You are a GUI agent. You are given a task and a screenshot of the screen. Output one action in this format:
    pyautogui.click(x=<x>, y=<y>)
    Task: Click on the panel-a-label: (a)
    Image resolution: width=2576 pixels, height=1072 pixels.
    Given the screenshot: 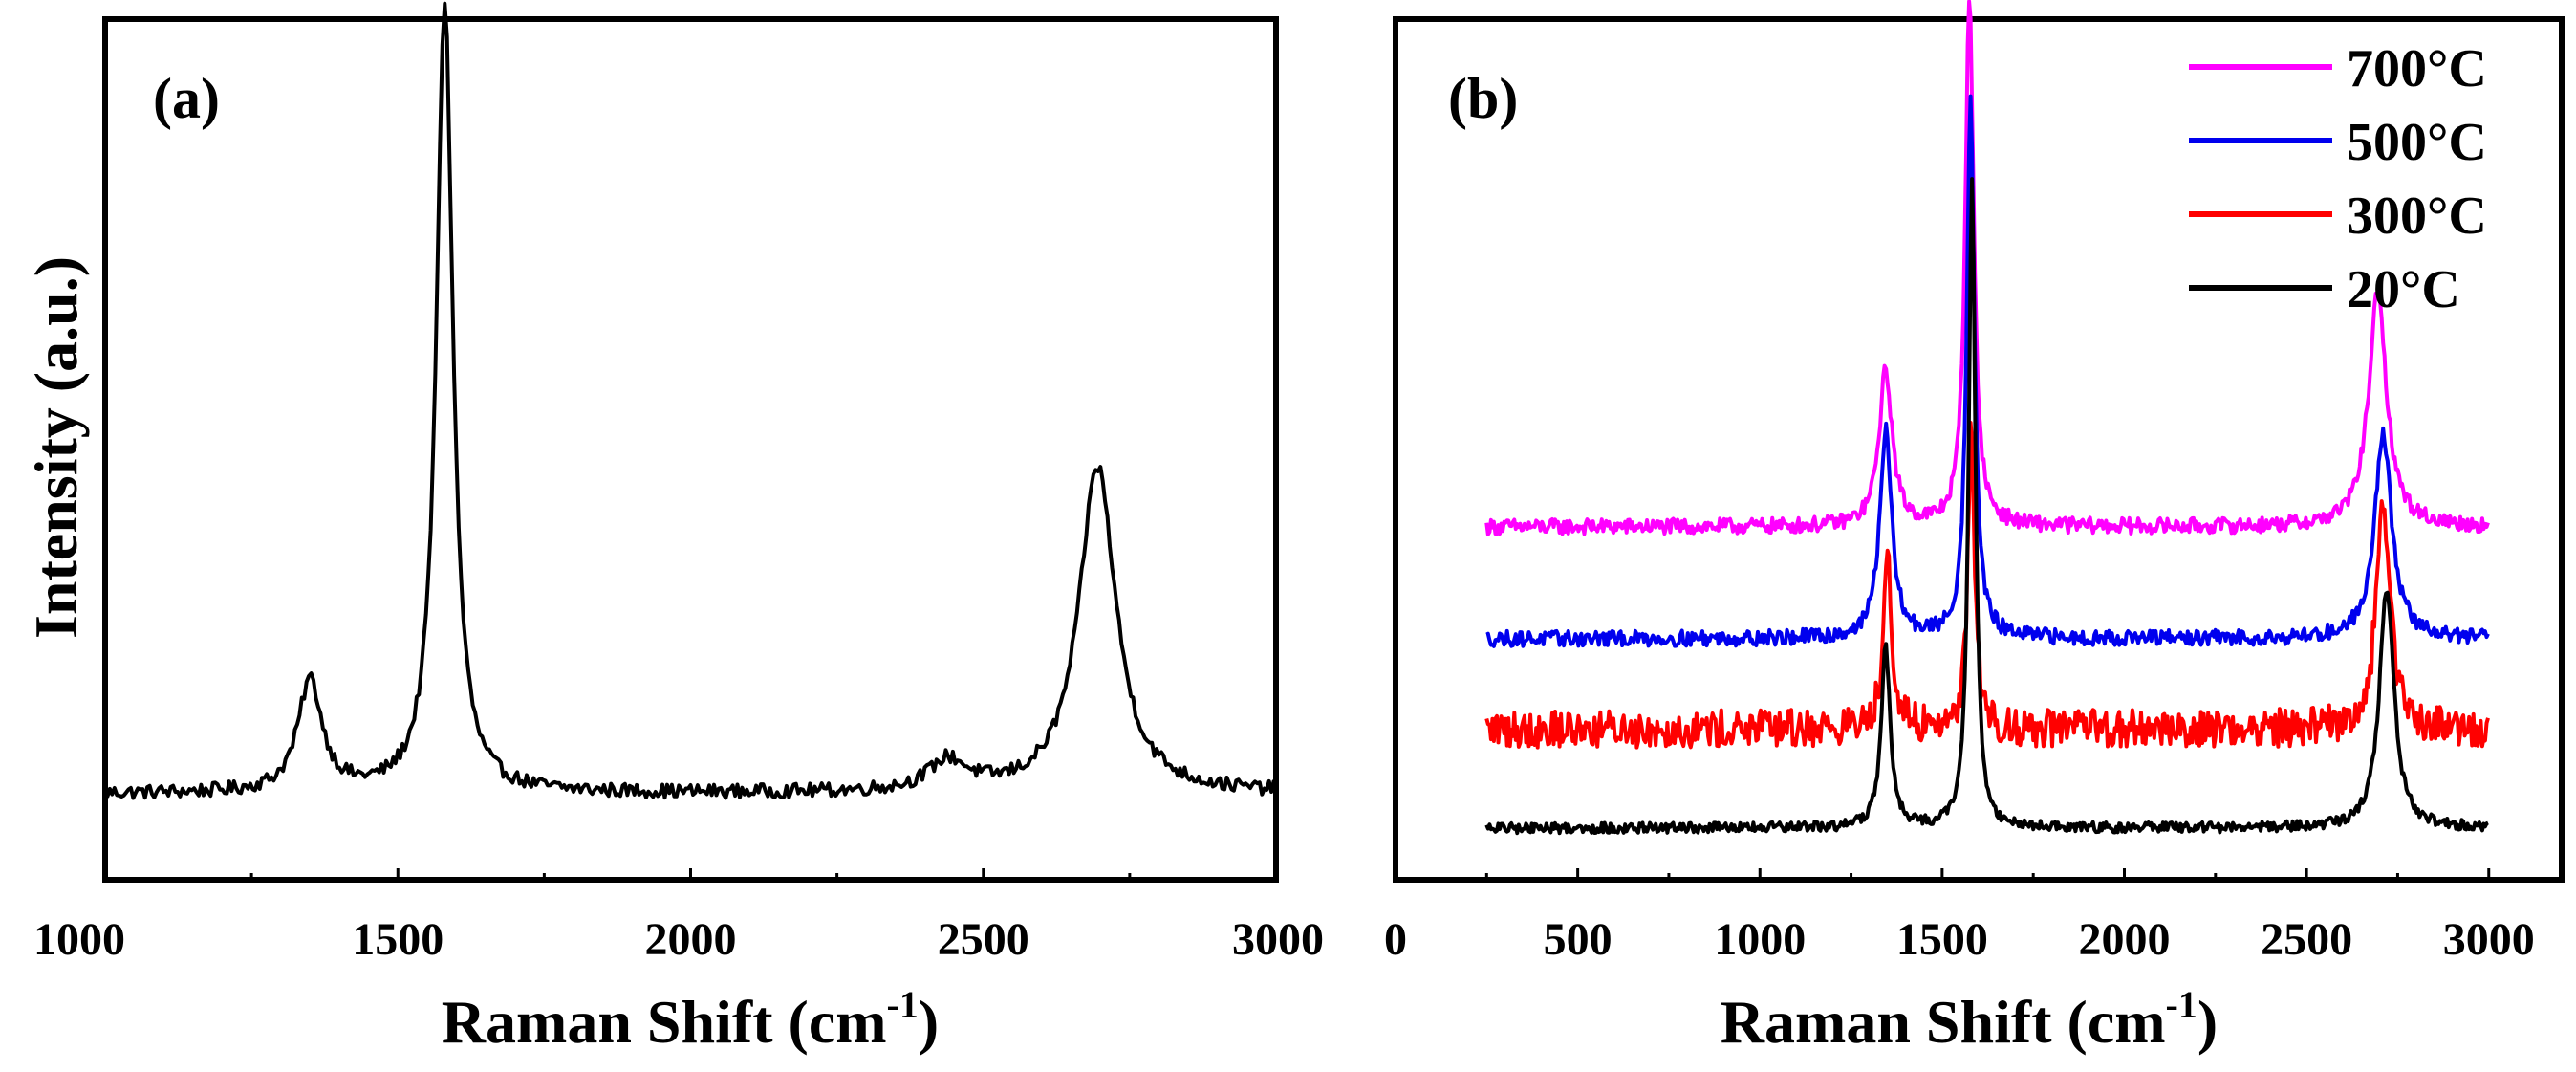 What is the action you would take?
    pyautogui.click(x=186, y=98)
    